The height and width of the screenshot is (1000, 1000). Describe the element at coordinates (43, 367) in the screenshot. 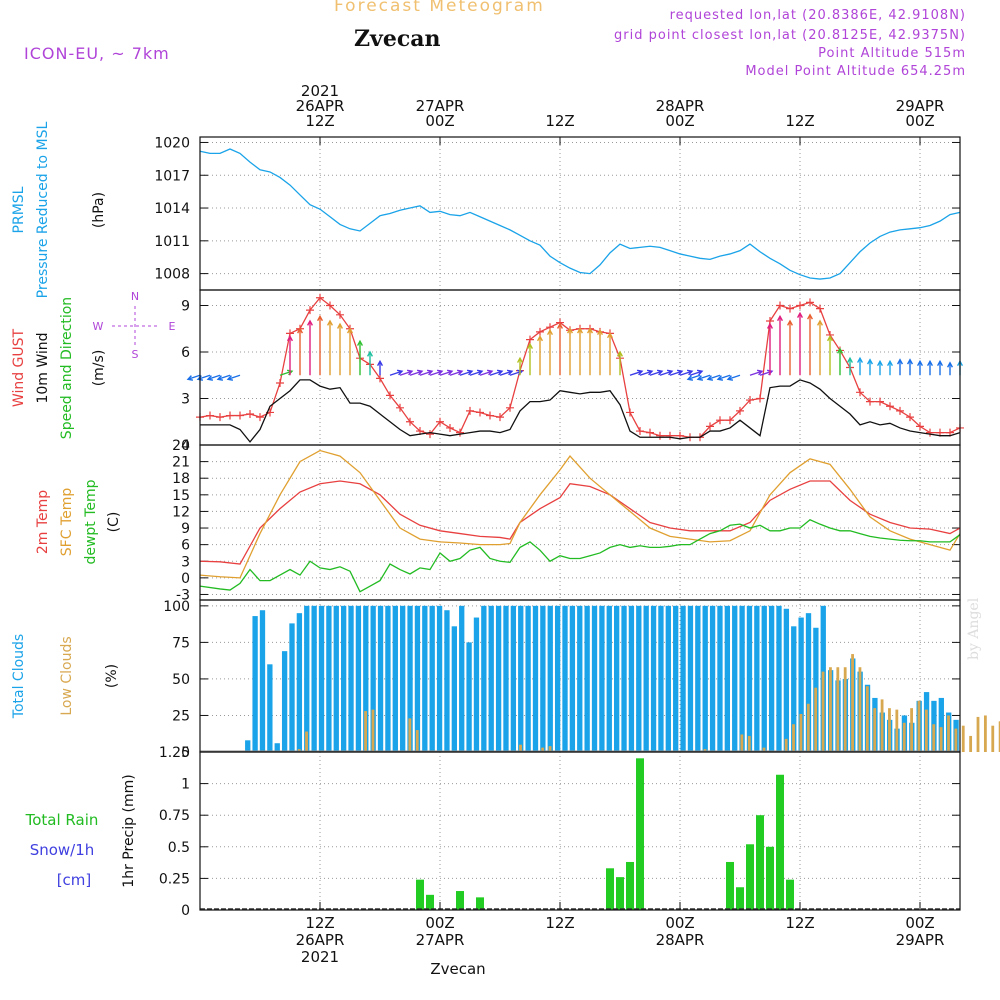

I see `wind-axis-label: 10m Wind` at that location.